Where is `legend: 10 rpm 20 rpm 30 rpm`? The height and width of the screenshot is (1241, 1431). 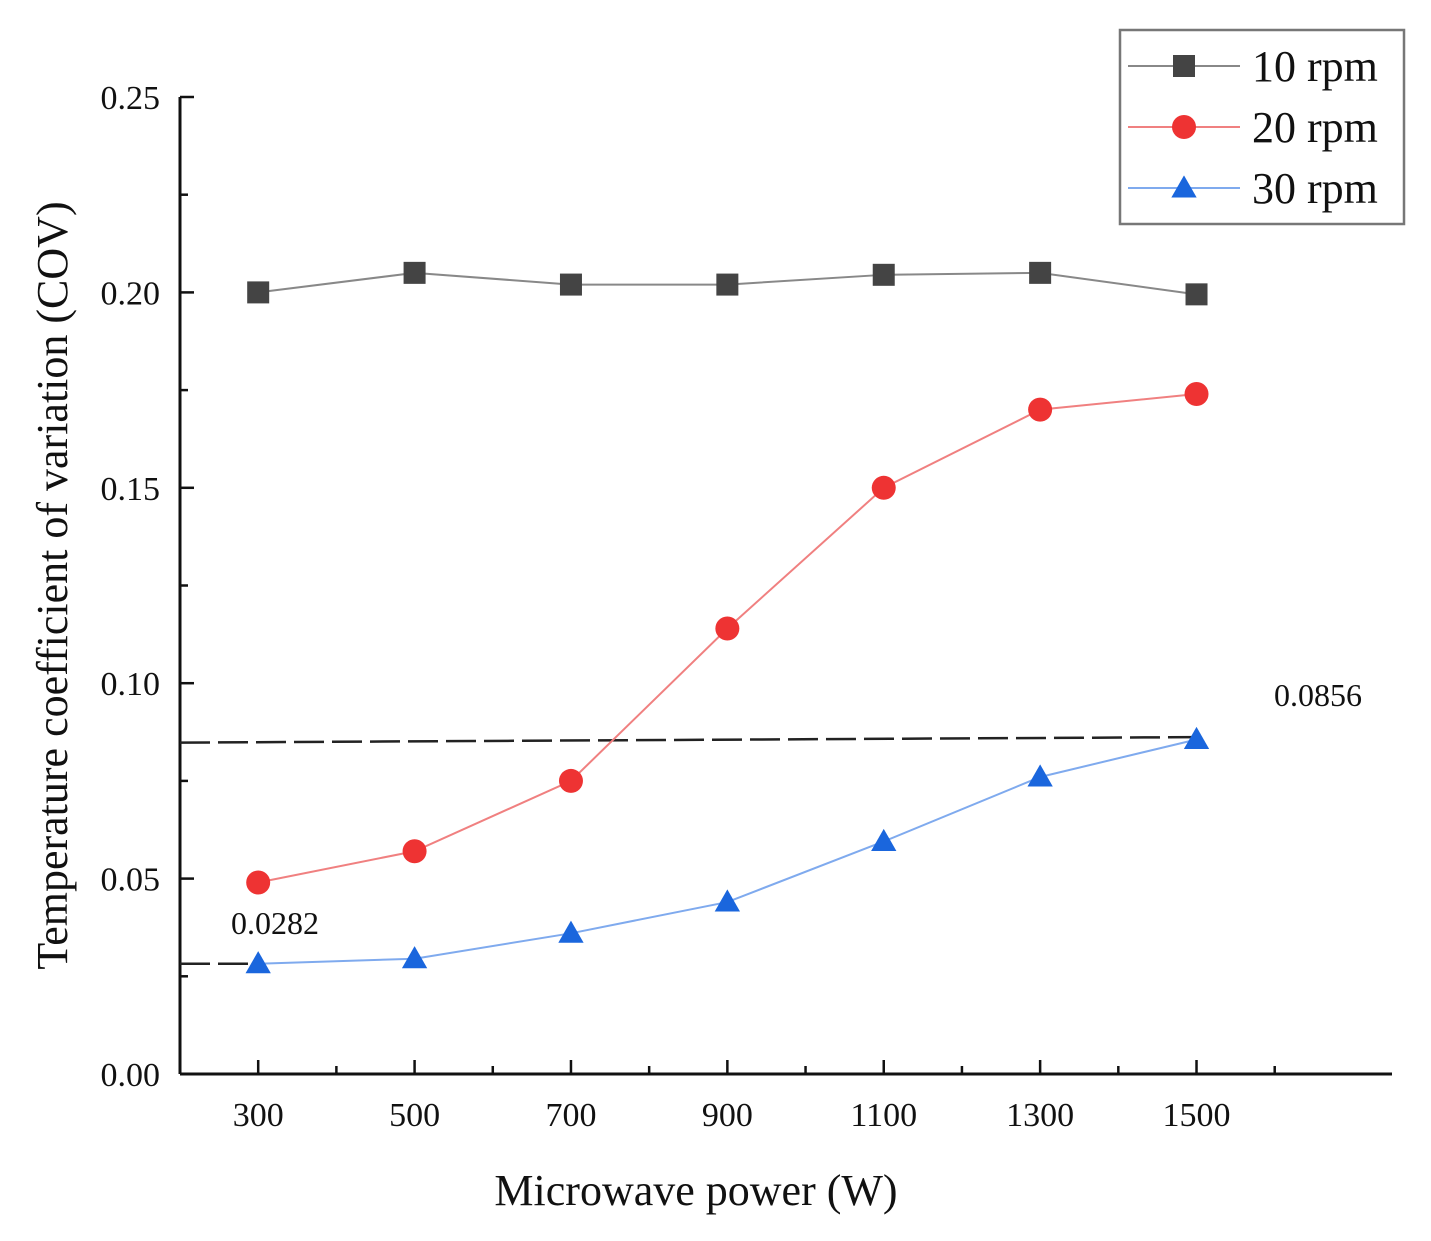 legend: 10 rpm 20 rpm 30 rpm is located at coordinates (1262, 127).